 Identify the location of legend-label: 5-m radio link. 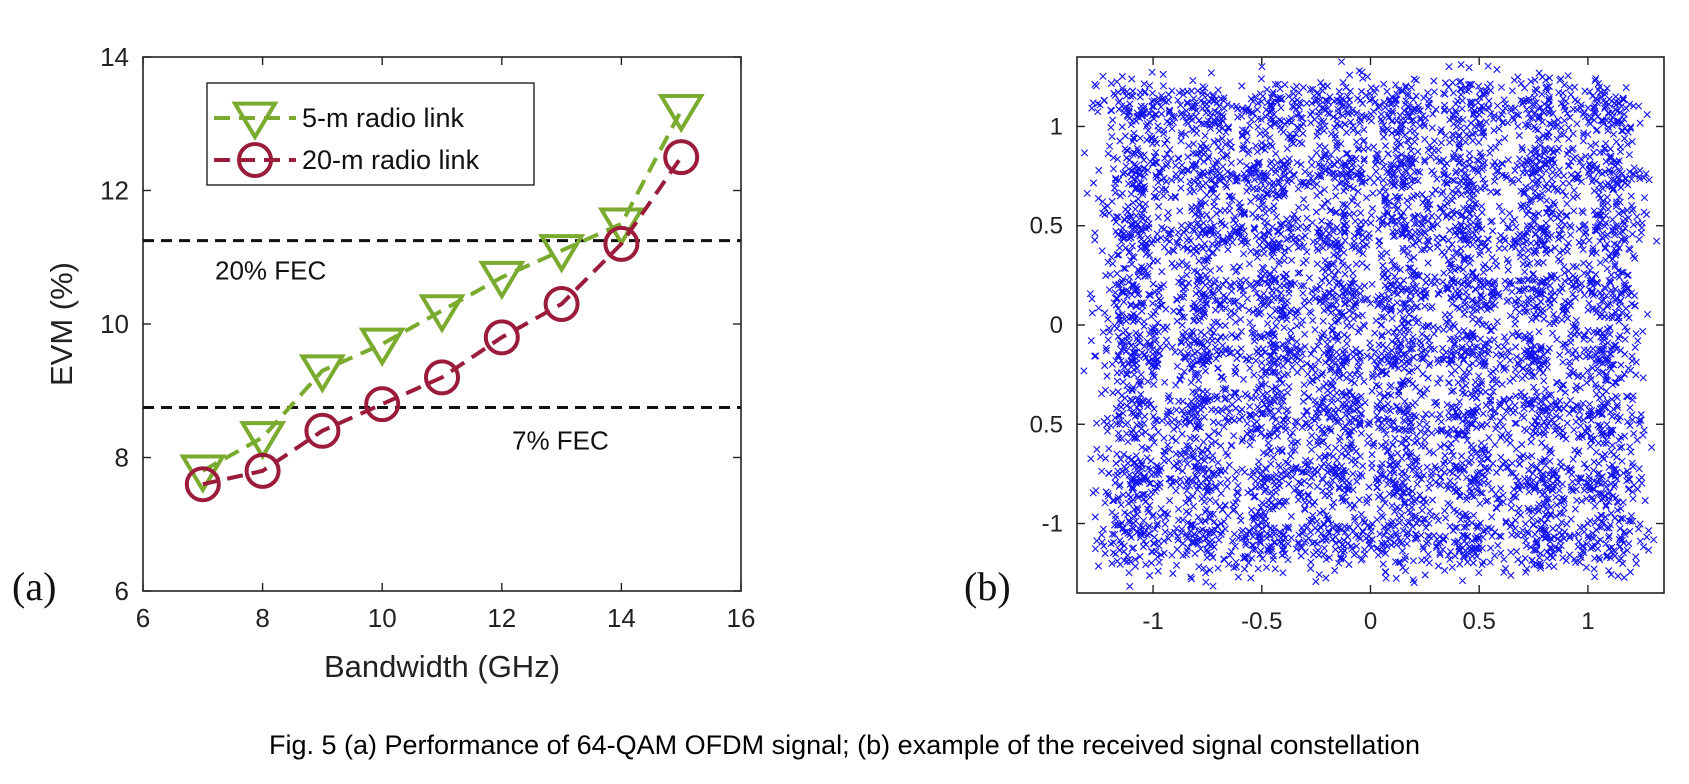
(383, 118).